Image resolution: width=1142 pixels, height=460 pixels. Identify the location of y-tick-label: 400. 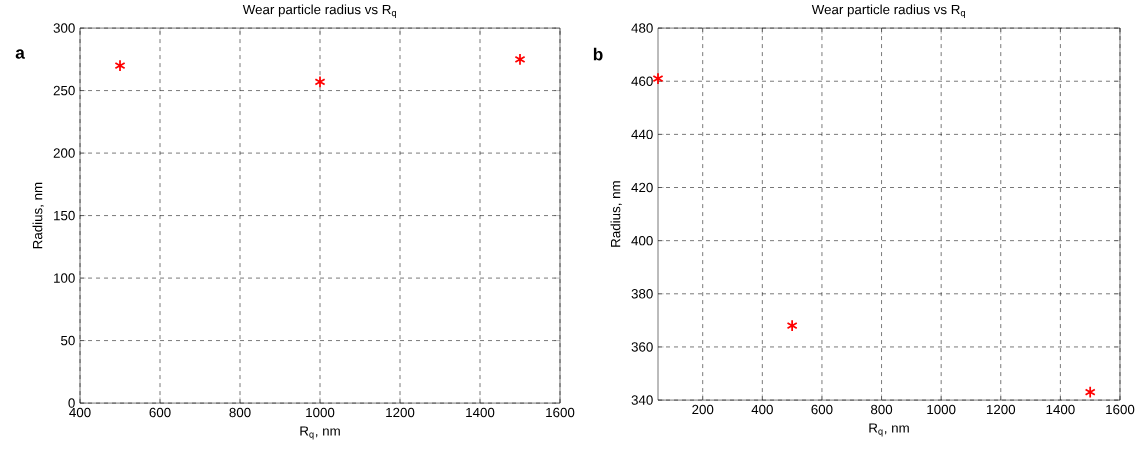
(642, 240).